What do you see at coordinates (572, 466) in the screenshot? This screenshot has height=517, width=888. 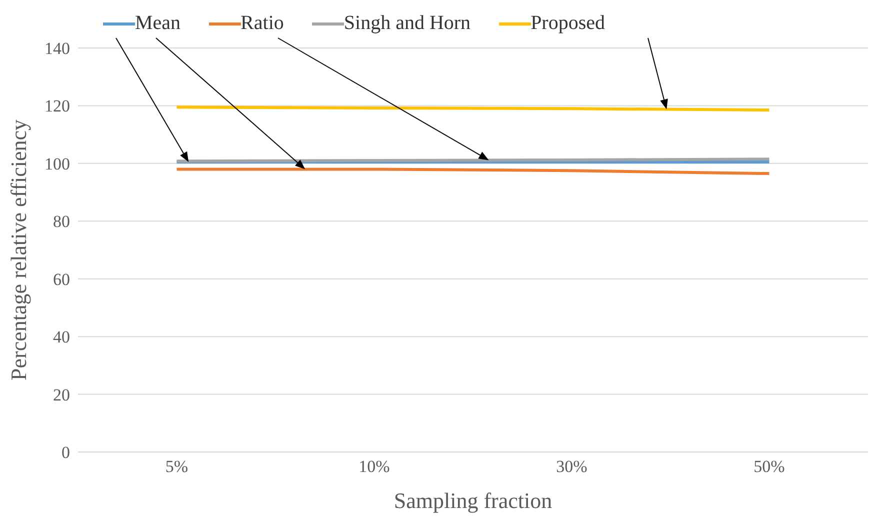 I see `x-tick-label: 30%` at bounding box center [572, 466].